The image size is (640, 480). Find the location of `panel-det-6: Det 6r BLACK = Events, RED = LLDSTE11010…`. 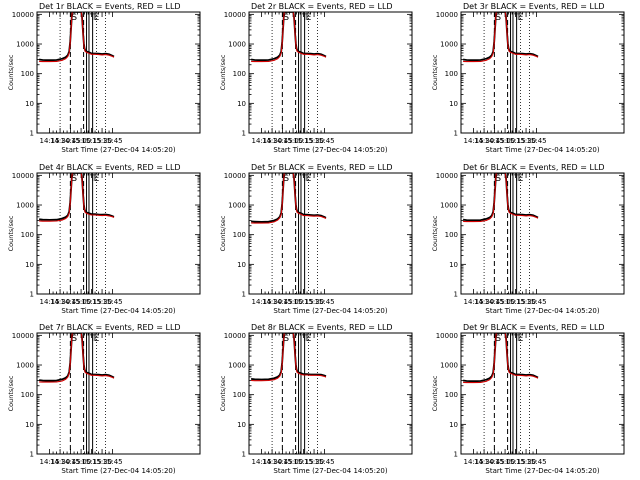

panel-det-6: Det 6r BLACK = Events, RED = LLDSTE11010… is located at coordinates (528, 239).